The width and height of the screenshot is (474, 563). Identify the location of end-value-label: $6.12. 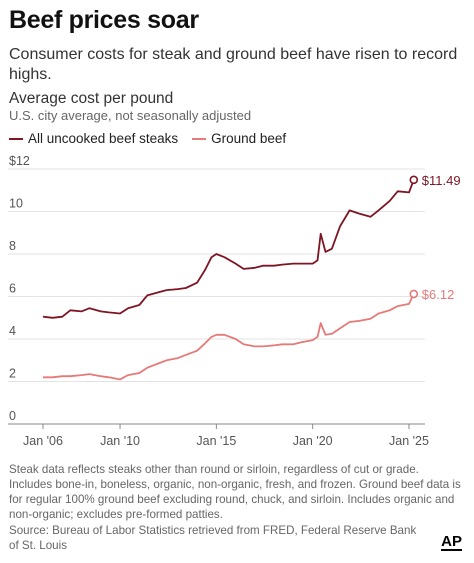
(438, 294).